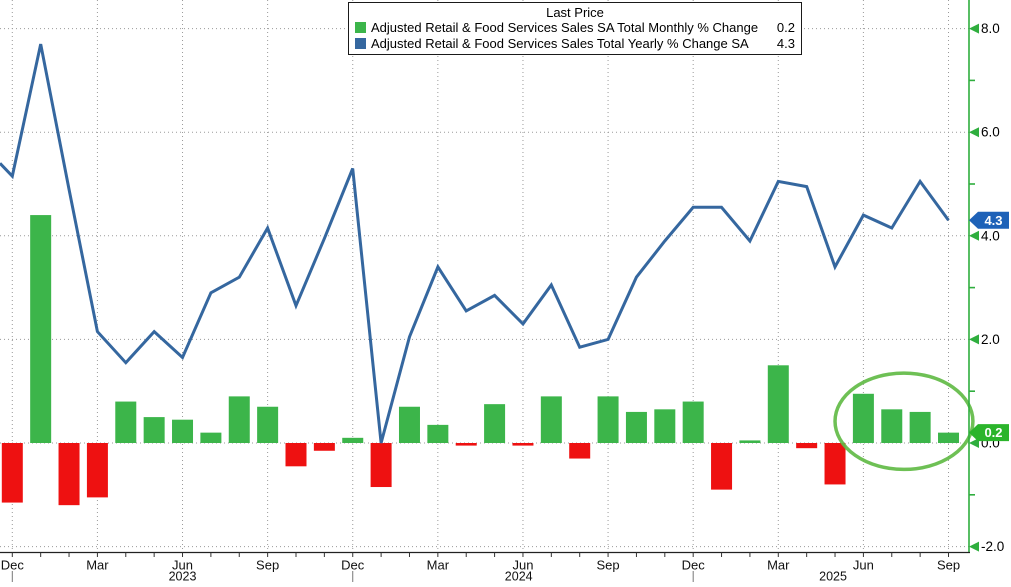 Image resolution: width=1011 pixels, height=587 pixels. Describe the element at coordinates (750, 441) in the screenshot. I see `bar-feb-2025` at that location.